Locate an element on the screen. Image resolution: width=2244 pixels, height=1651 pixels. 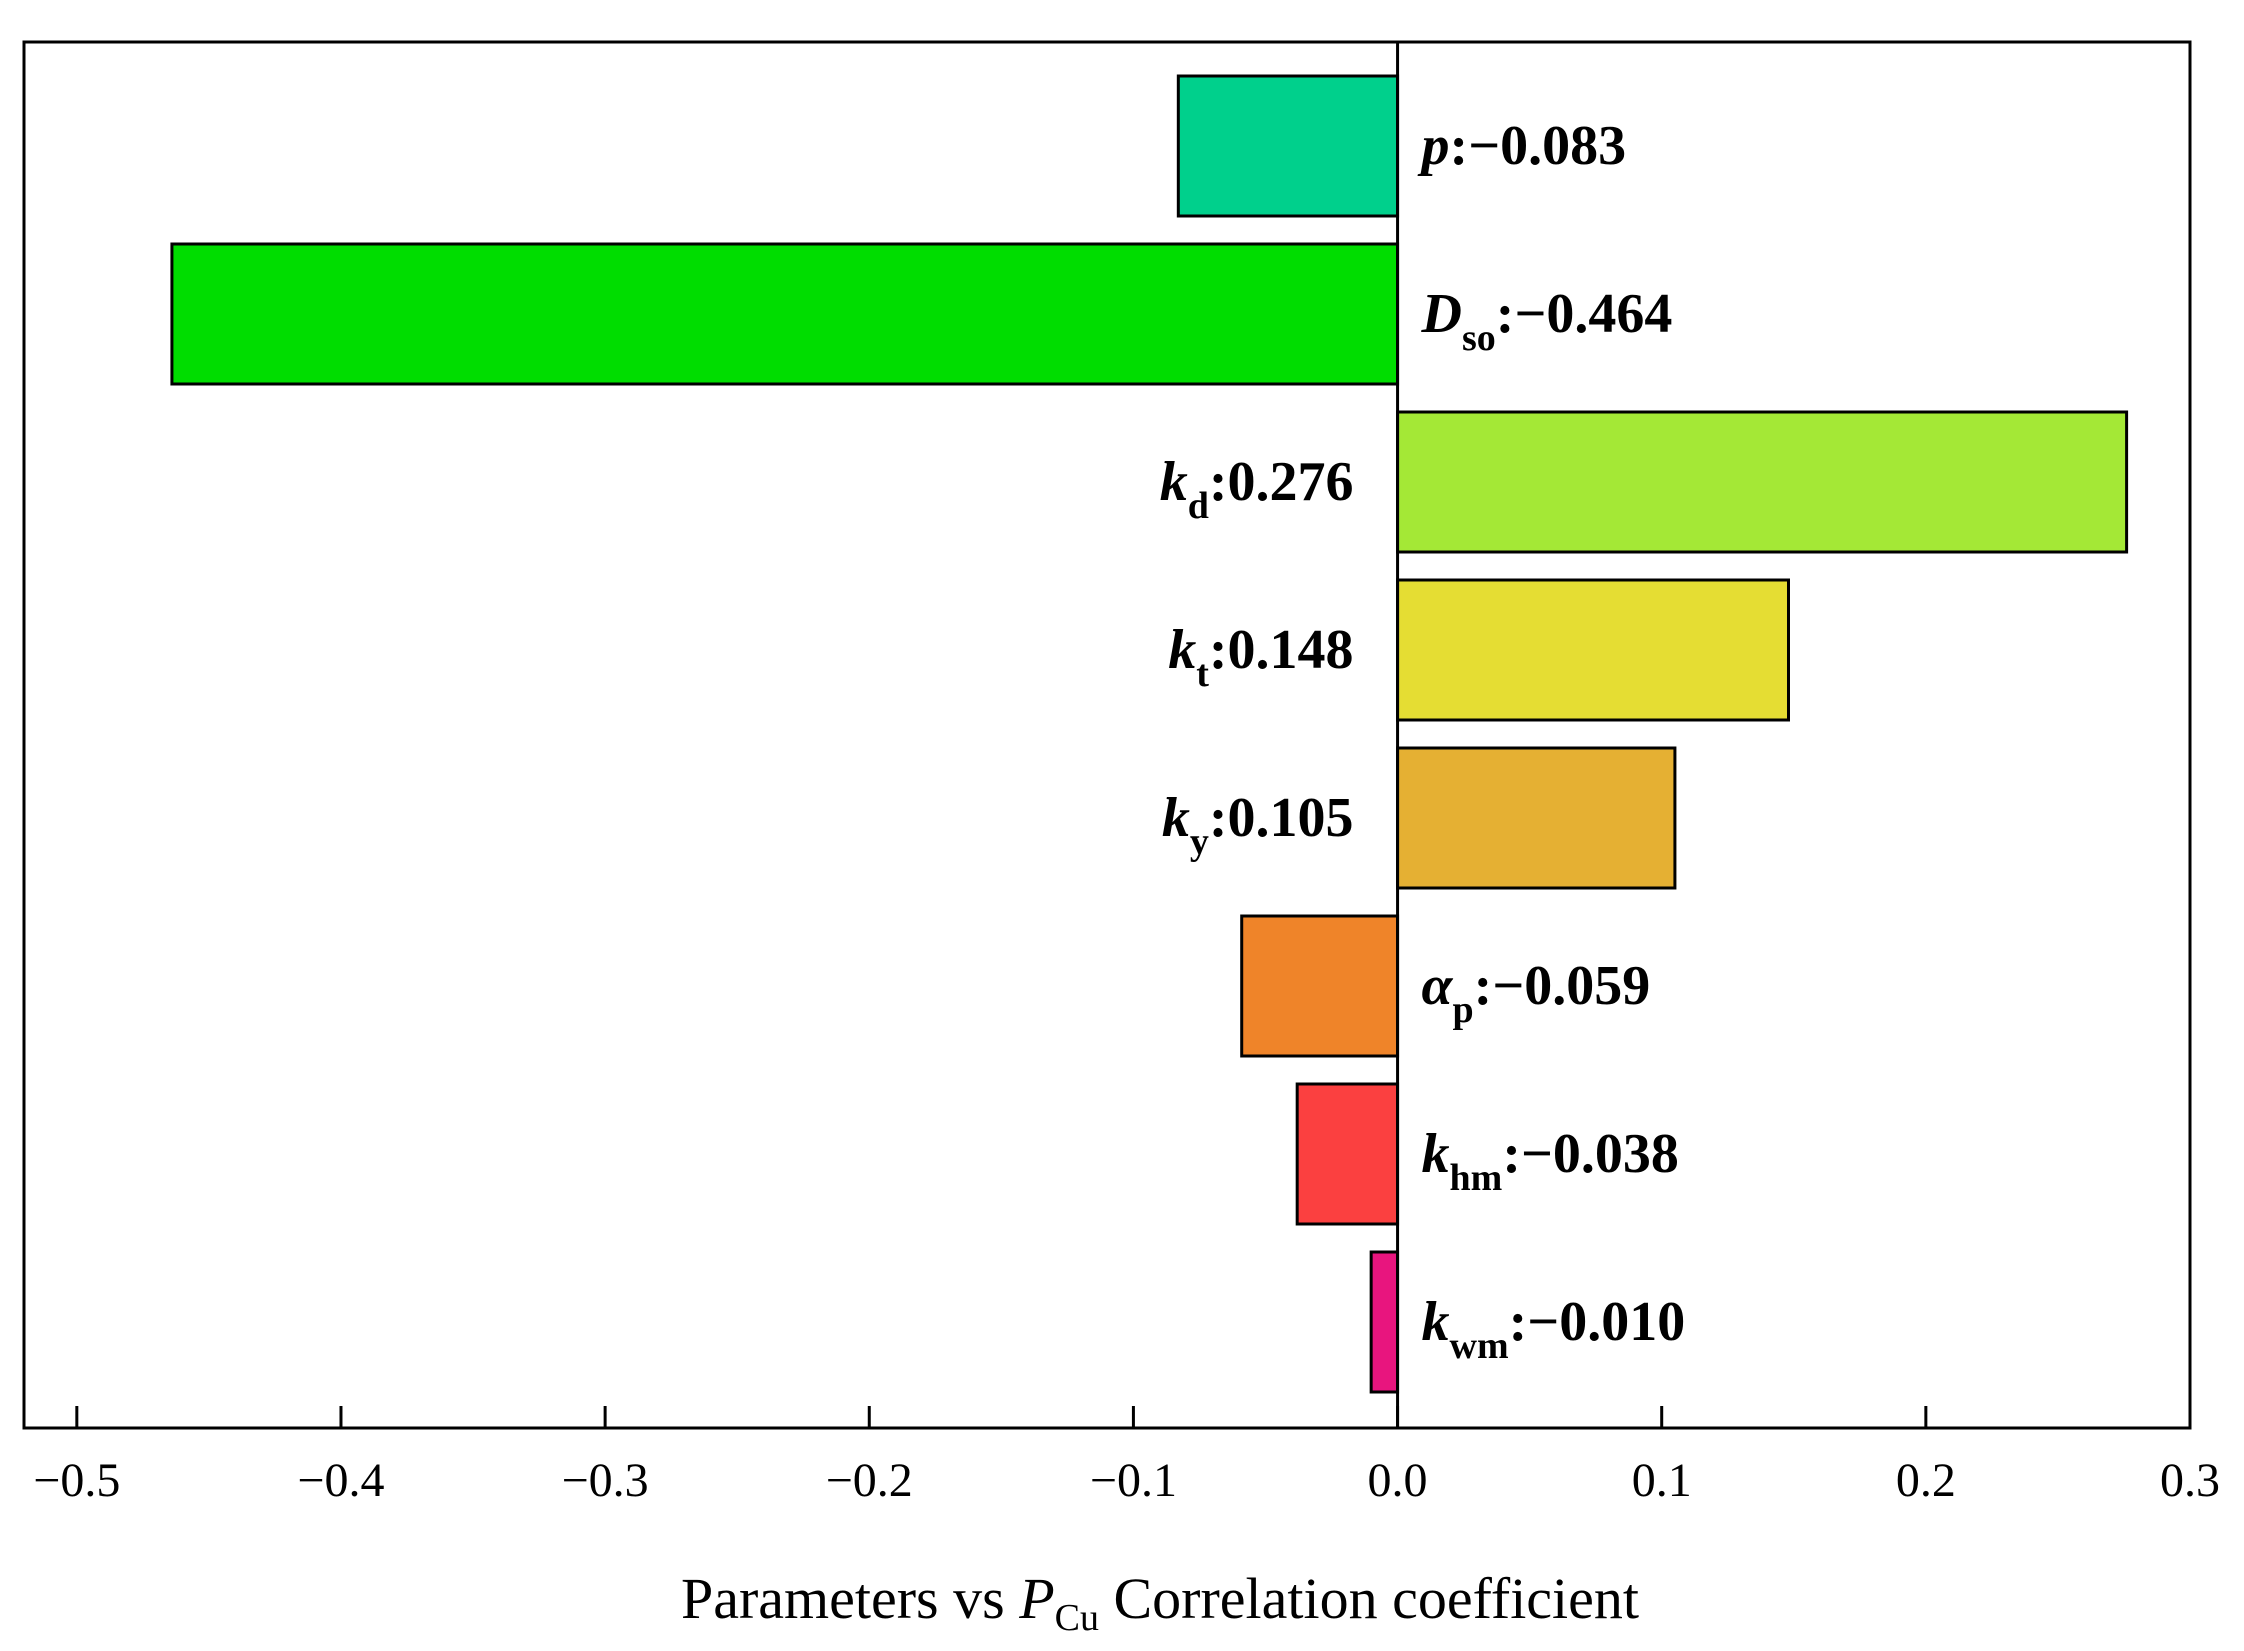
bar-label-2: kd:0.276 is located at coordinates (1257, 489).